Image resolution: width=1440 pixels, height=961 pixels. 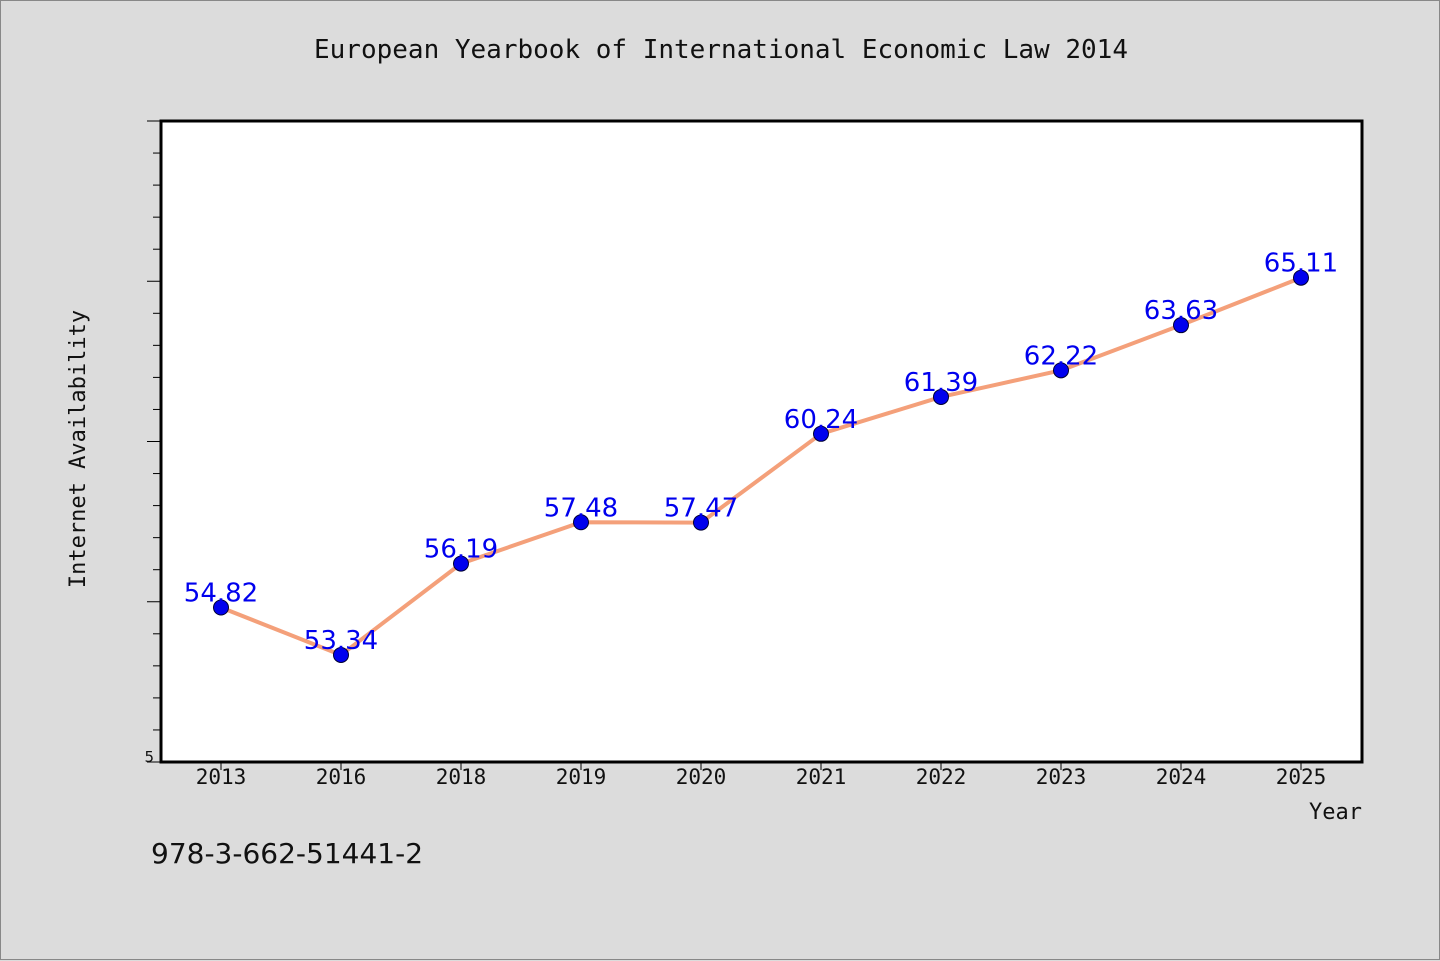 What do you see at coordinates (941, 777) in the screenshot?
I see `x-tick-label: 2022` at bounding box center [941, 777].